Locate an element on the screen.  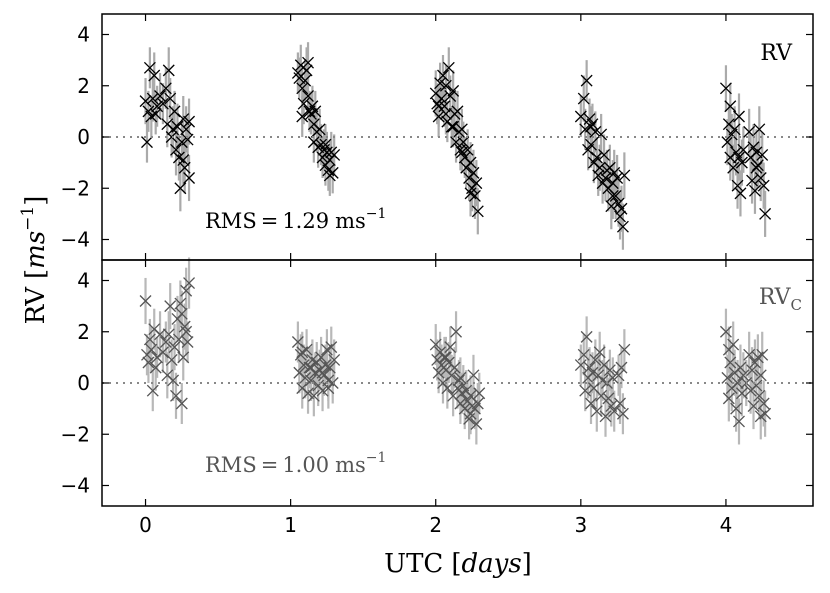
xtick-label-0: 0 is located at coordinates (145, 525).